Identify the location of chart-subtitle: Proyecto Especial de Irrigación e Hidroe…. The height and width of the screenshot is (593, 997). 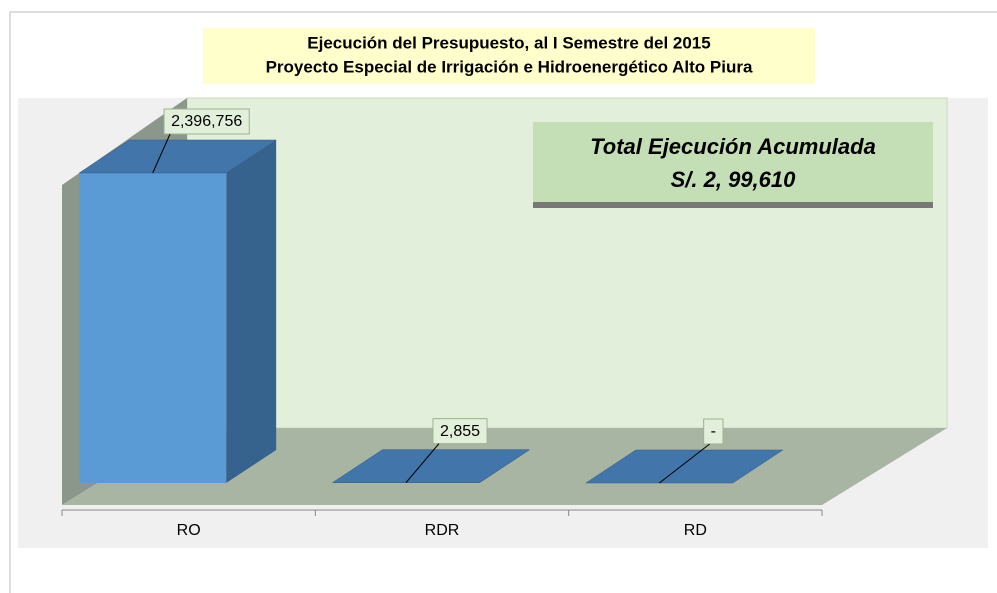
(509, 66).